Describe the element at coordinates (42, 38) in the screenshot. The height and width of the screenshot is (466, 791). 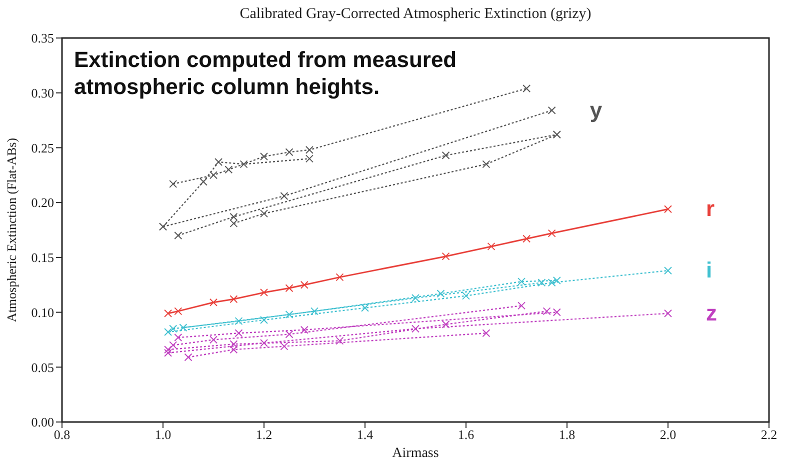
I see `y-tick-label: 0.35` at that location.